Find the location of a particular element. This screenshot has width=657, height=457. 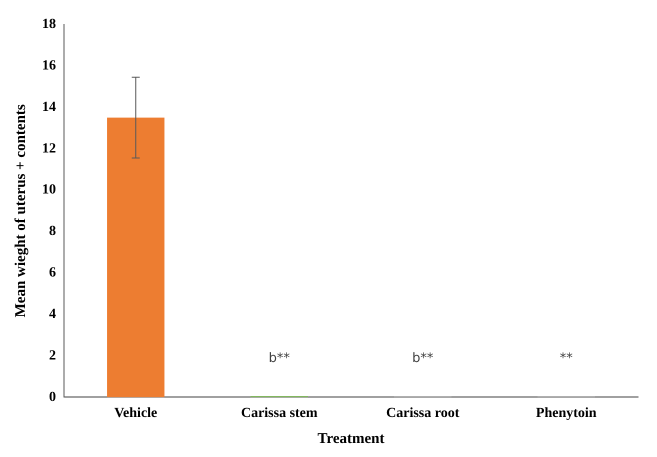

y-tick-label: 8 is located at coordinates (52, 232).